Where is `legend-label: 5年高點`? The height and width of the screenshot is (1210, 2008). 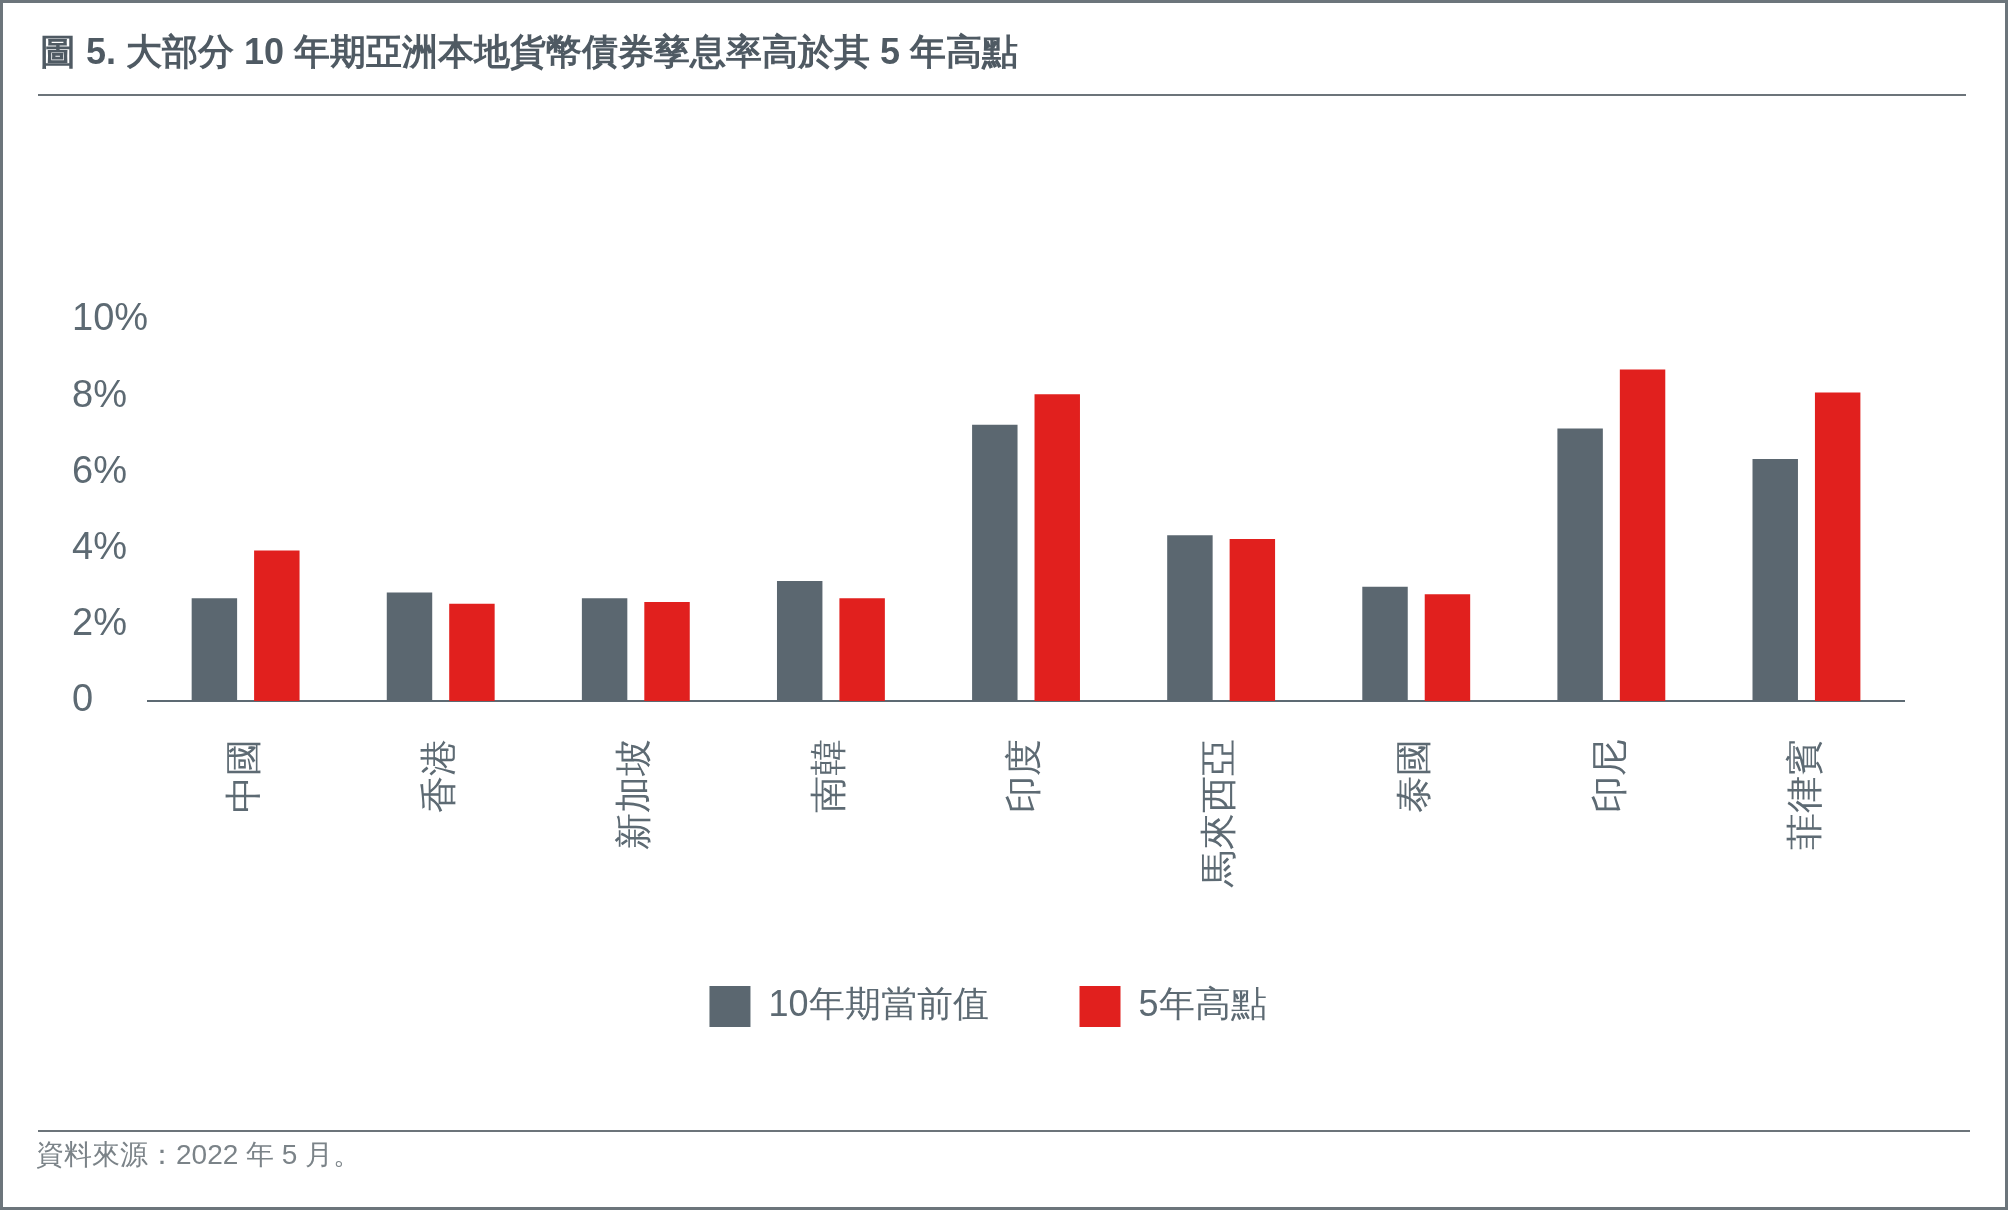
legend-label: 5年高點 is located at coordinates (1202, 1004).